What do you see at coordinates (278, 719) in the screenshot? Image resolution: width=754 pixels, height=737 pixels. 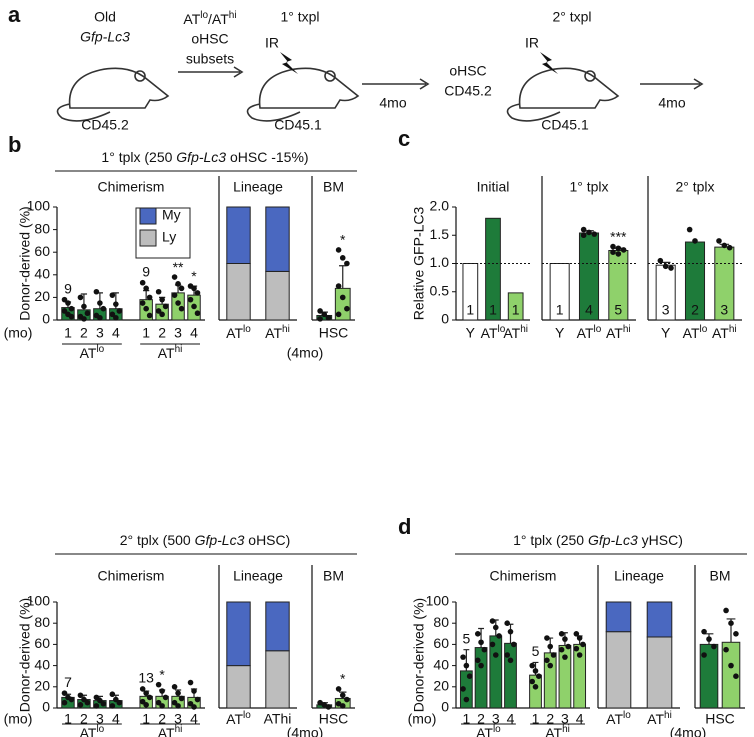 I see `x-tick-label: AThi` at bounding box center [278, 719].